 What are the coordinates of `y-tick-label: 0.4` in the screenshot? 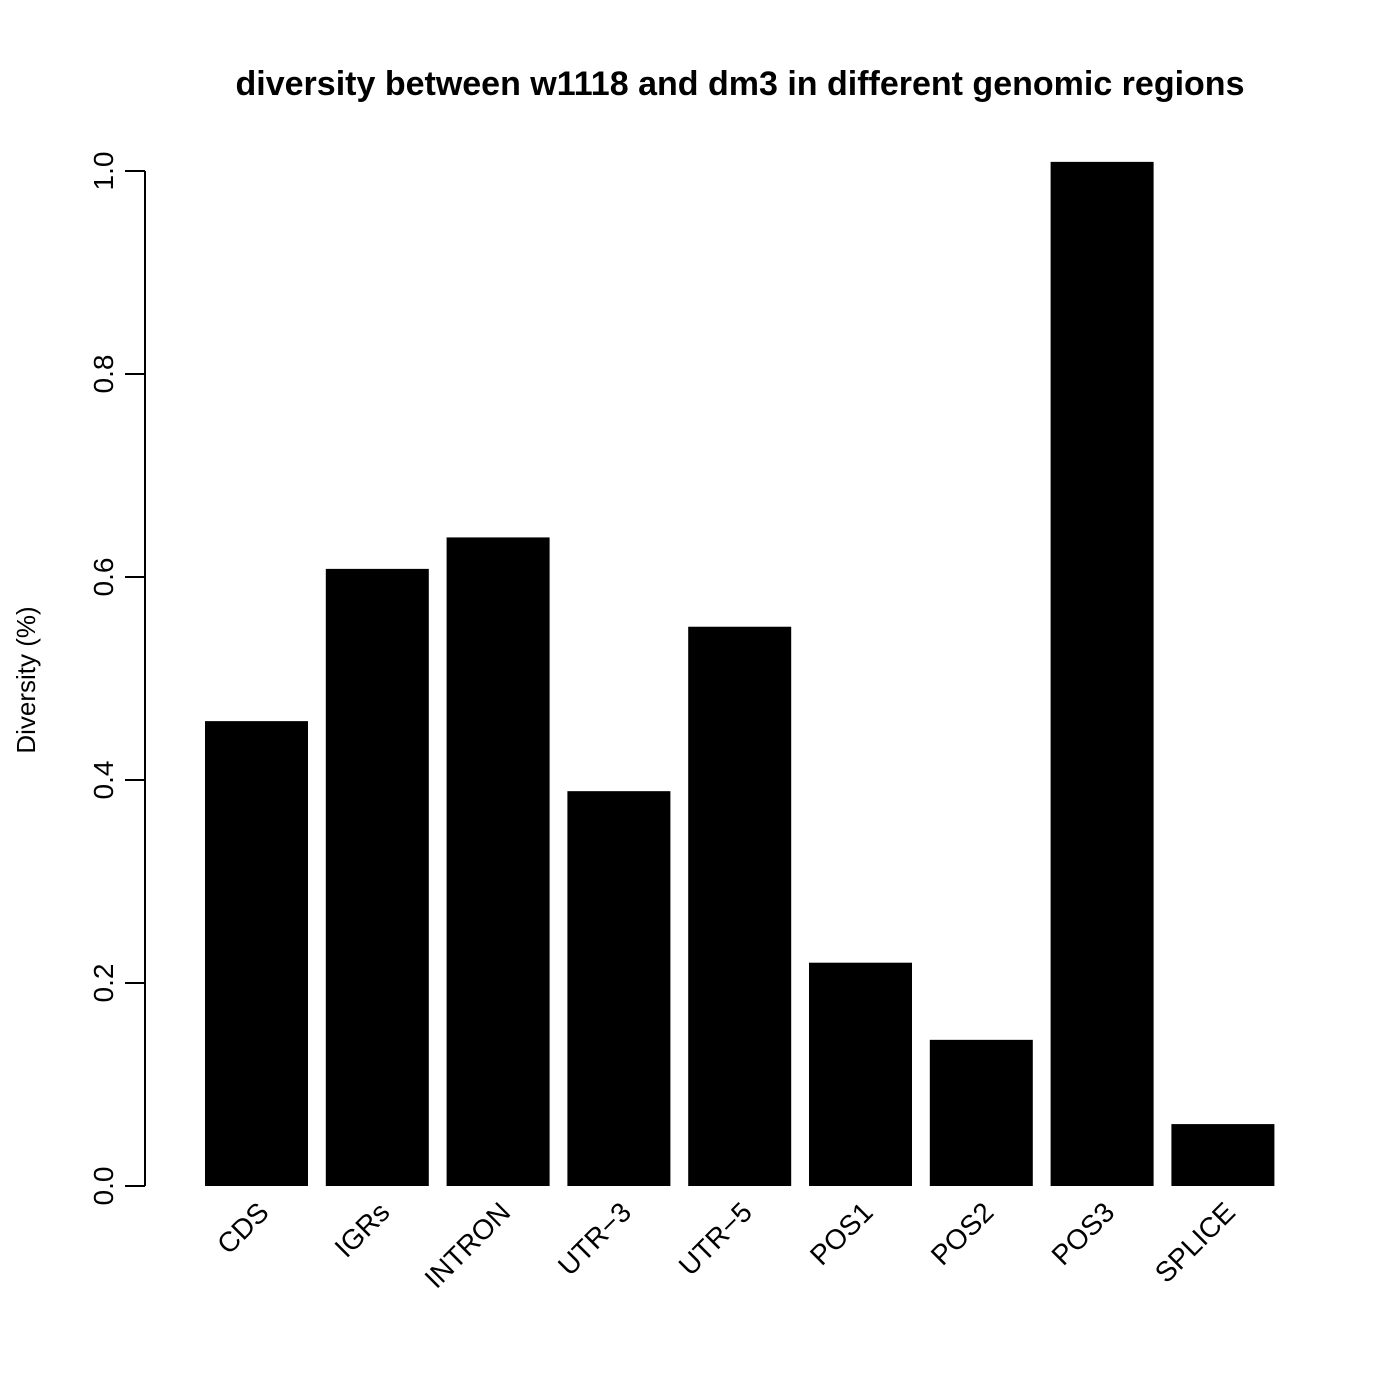 It's located at (103, 780).